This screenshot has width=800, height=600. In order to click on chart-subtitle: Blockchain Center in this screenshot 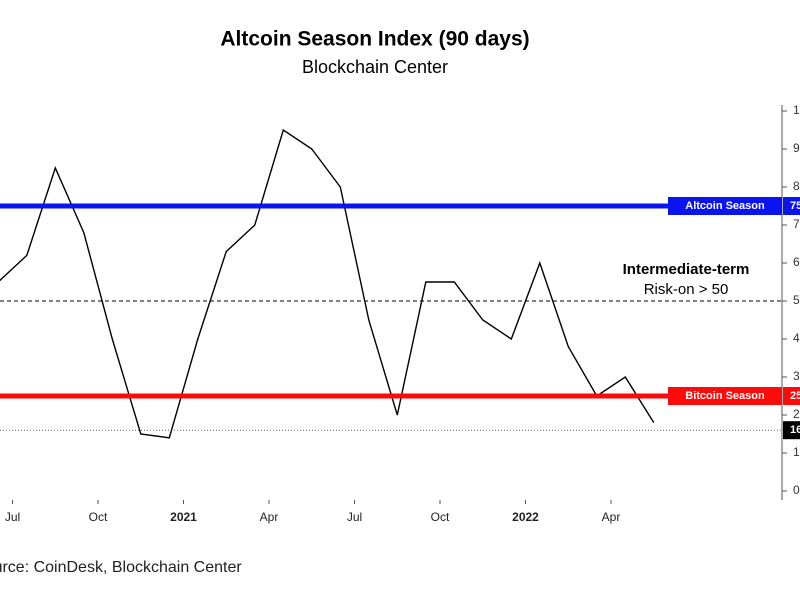, I will do `click(375, 67)`.